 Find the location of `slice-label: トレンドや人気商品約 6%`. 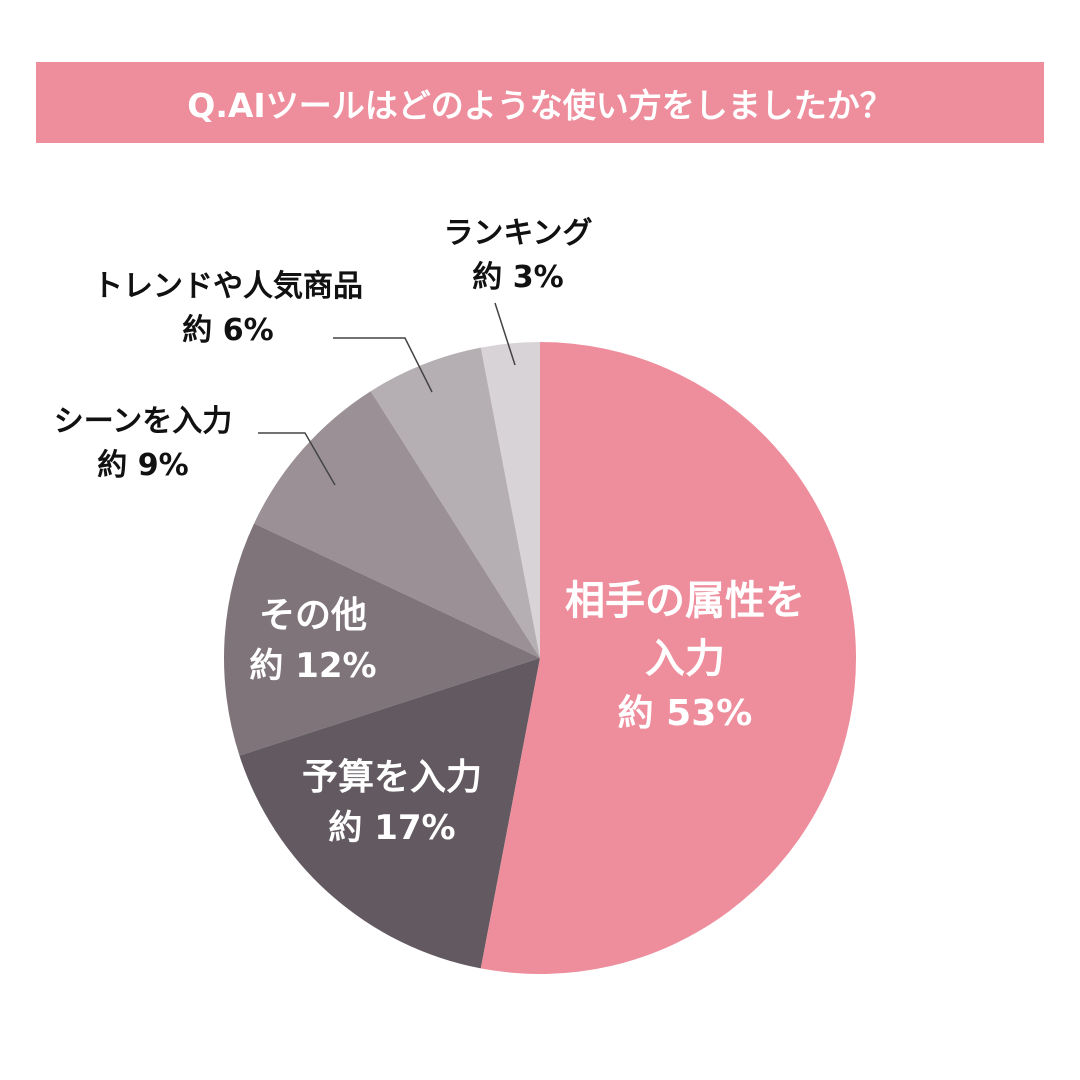

slice-label: トレンドや人気商品約 6% is located at coordinates (228, 308).